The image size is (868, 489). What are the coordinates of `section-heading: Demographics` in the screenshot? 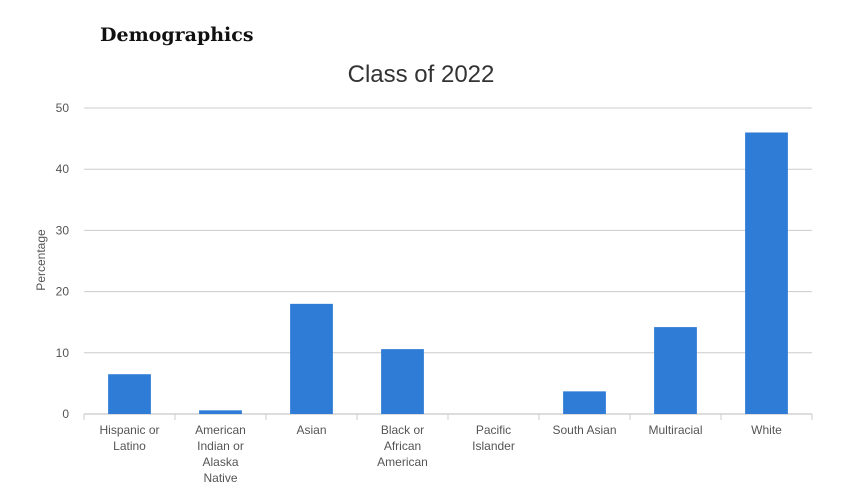 It's located at (177, 35).